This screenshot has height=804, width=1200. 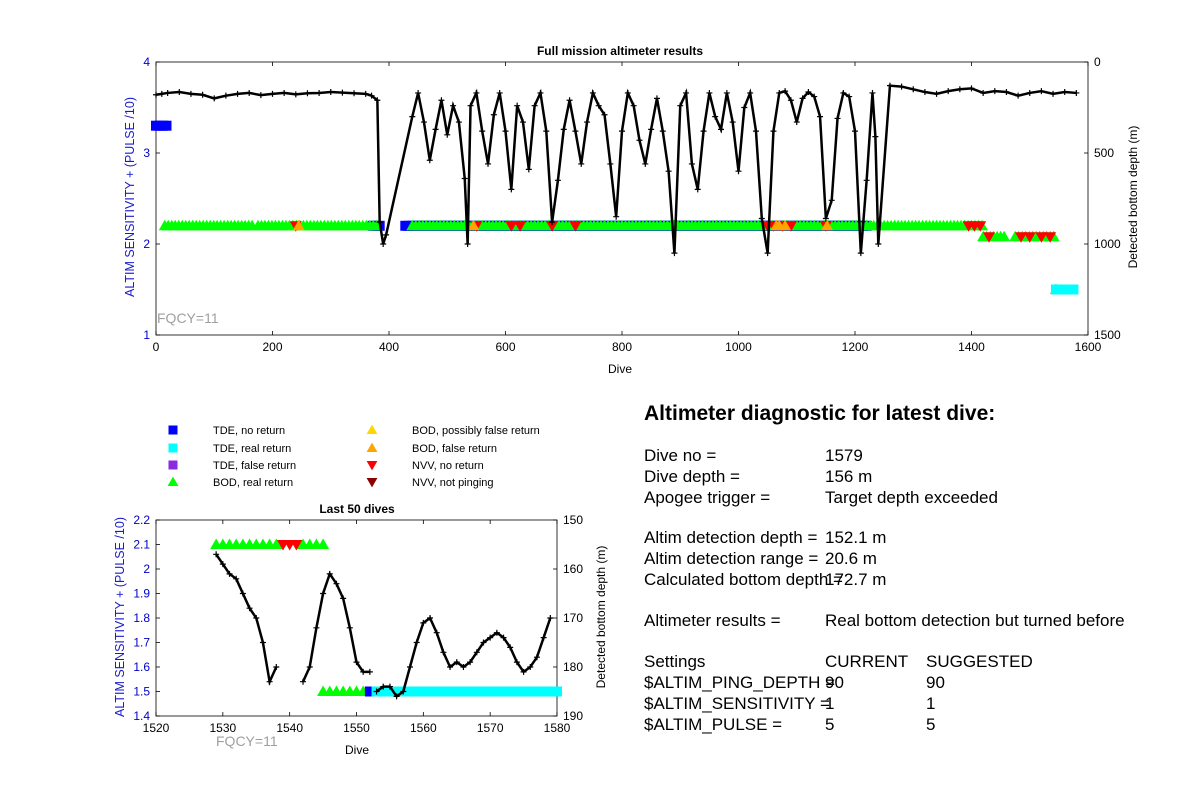 I want to click on legend-label: BOD, possibly false return, so click(x=476, y=431).